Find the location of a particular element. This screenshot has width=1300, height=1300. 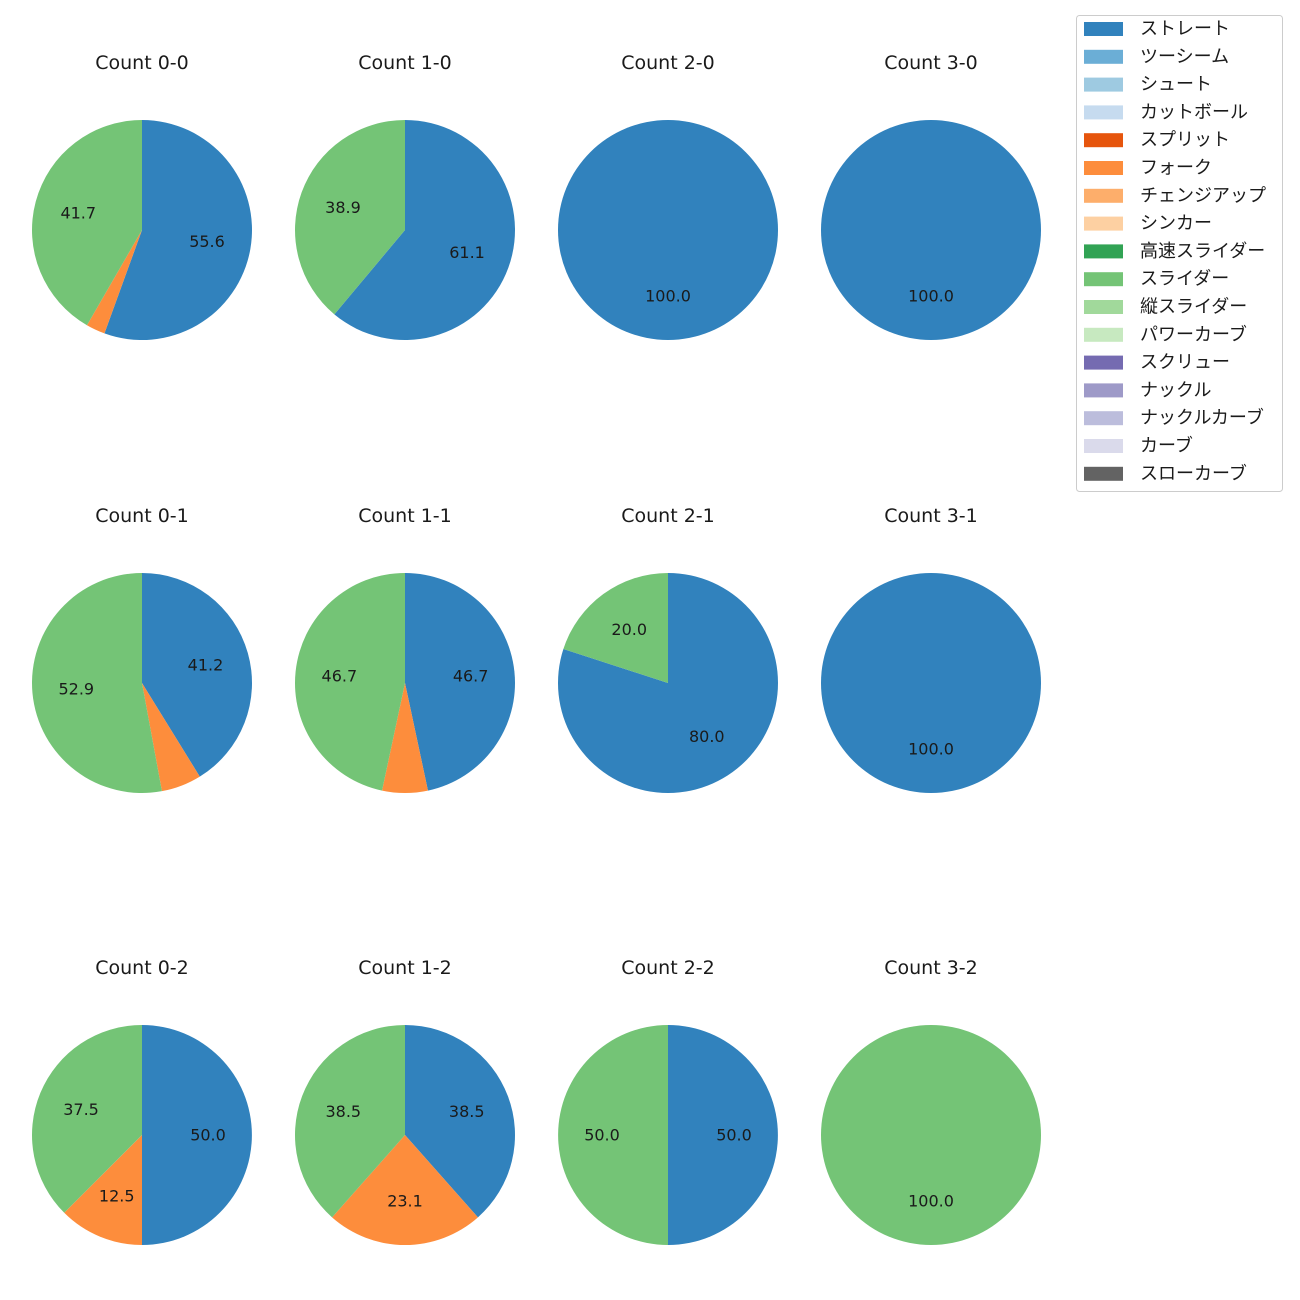

pie-slice-label: 37.5 is located at coordinates (81, 1109).